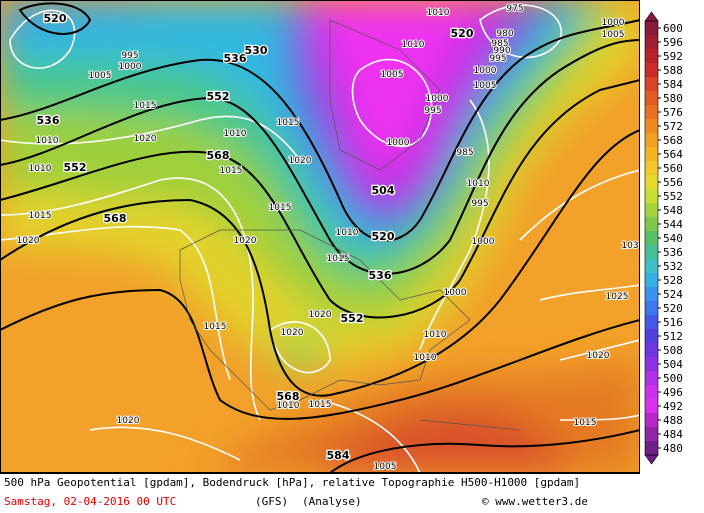 This screenshot has width=704, height=513. Describe the element at coordinates (673, 336) in the screenshot. I see `colorbar-label: 512` at that location.